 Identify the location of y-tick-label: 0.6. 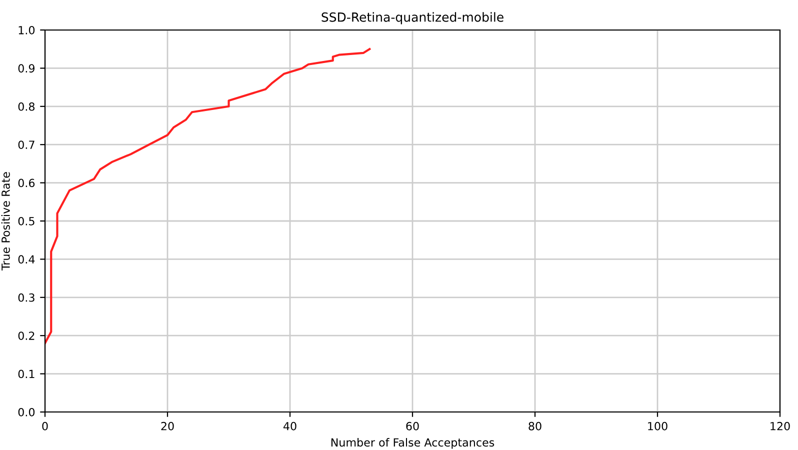
(26, 183).